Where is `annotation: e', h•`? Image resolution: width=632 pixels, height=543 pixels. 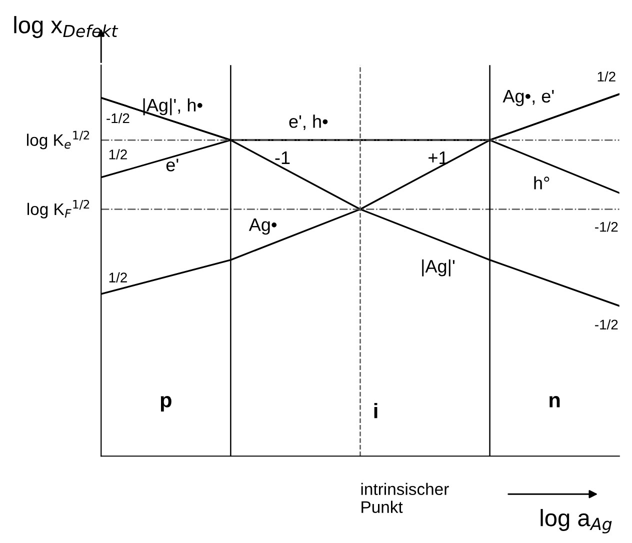
annotation: e', h• is located at coordinates (308, 122).